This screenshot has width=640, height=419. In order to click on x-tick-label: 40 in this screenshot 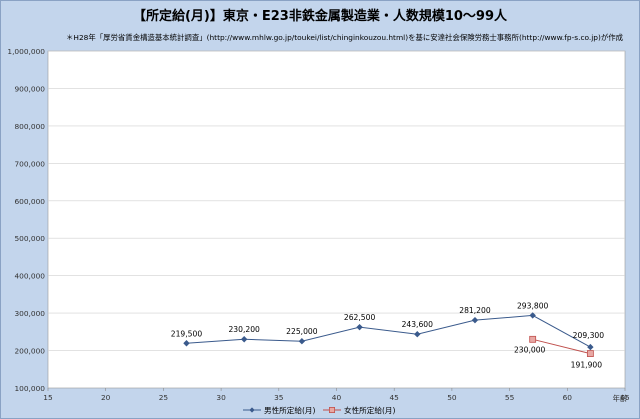, I will do `click(337, 397)`.